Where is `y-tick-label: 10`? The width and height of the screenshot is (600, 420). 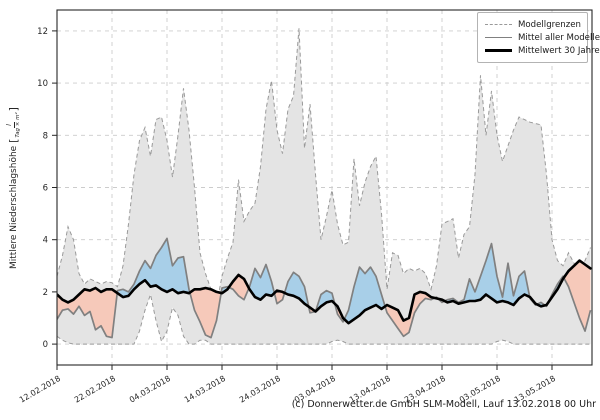
y-tick-label: 10 is located at coordinates (42, 84).